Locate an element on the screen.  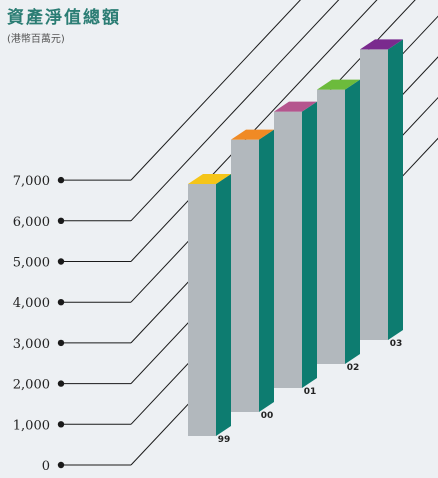
y-tick-label: 0 is located at coordinates (46, 466).